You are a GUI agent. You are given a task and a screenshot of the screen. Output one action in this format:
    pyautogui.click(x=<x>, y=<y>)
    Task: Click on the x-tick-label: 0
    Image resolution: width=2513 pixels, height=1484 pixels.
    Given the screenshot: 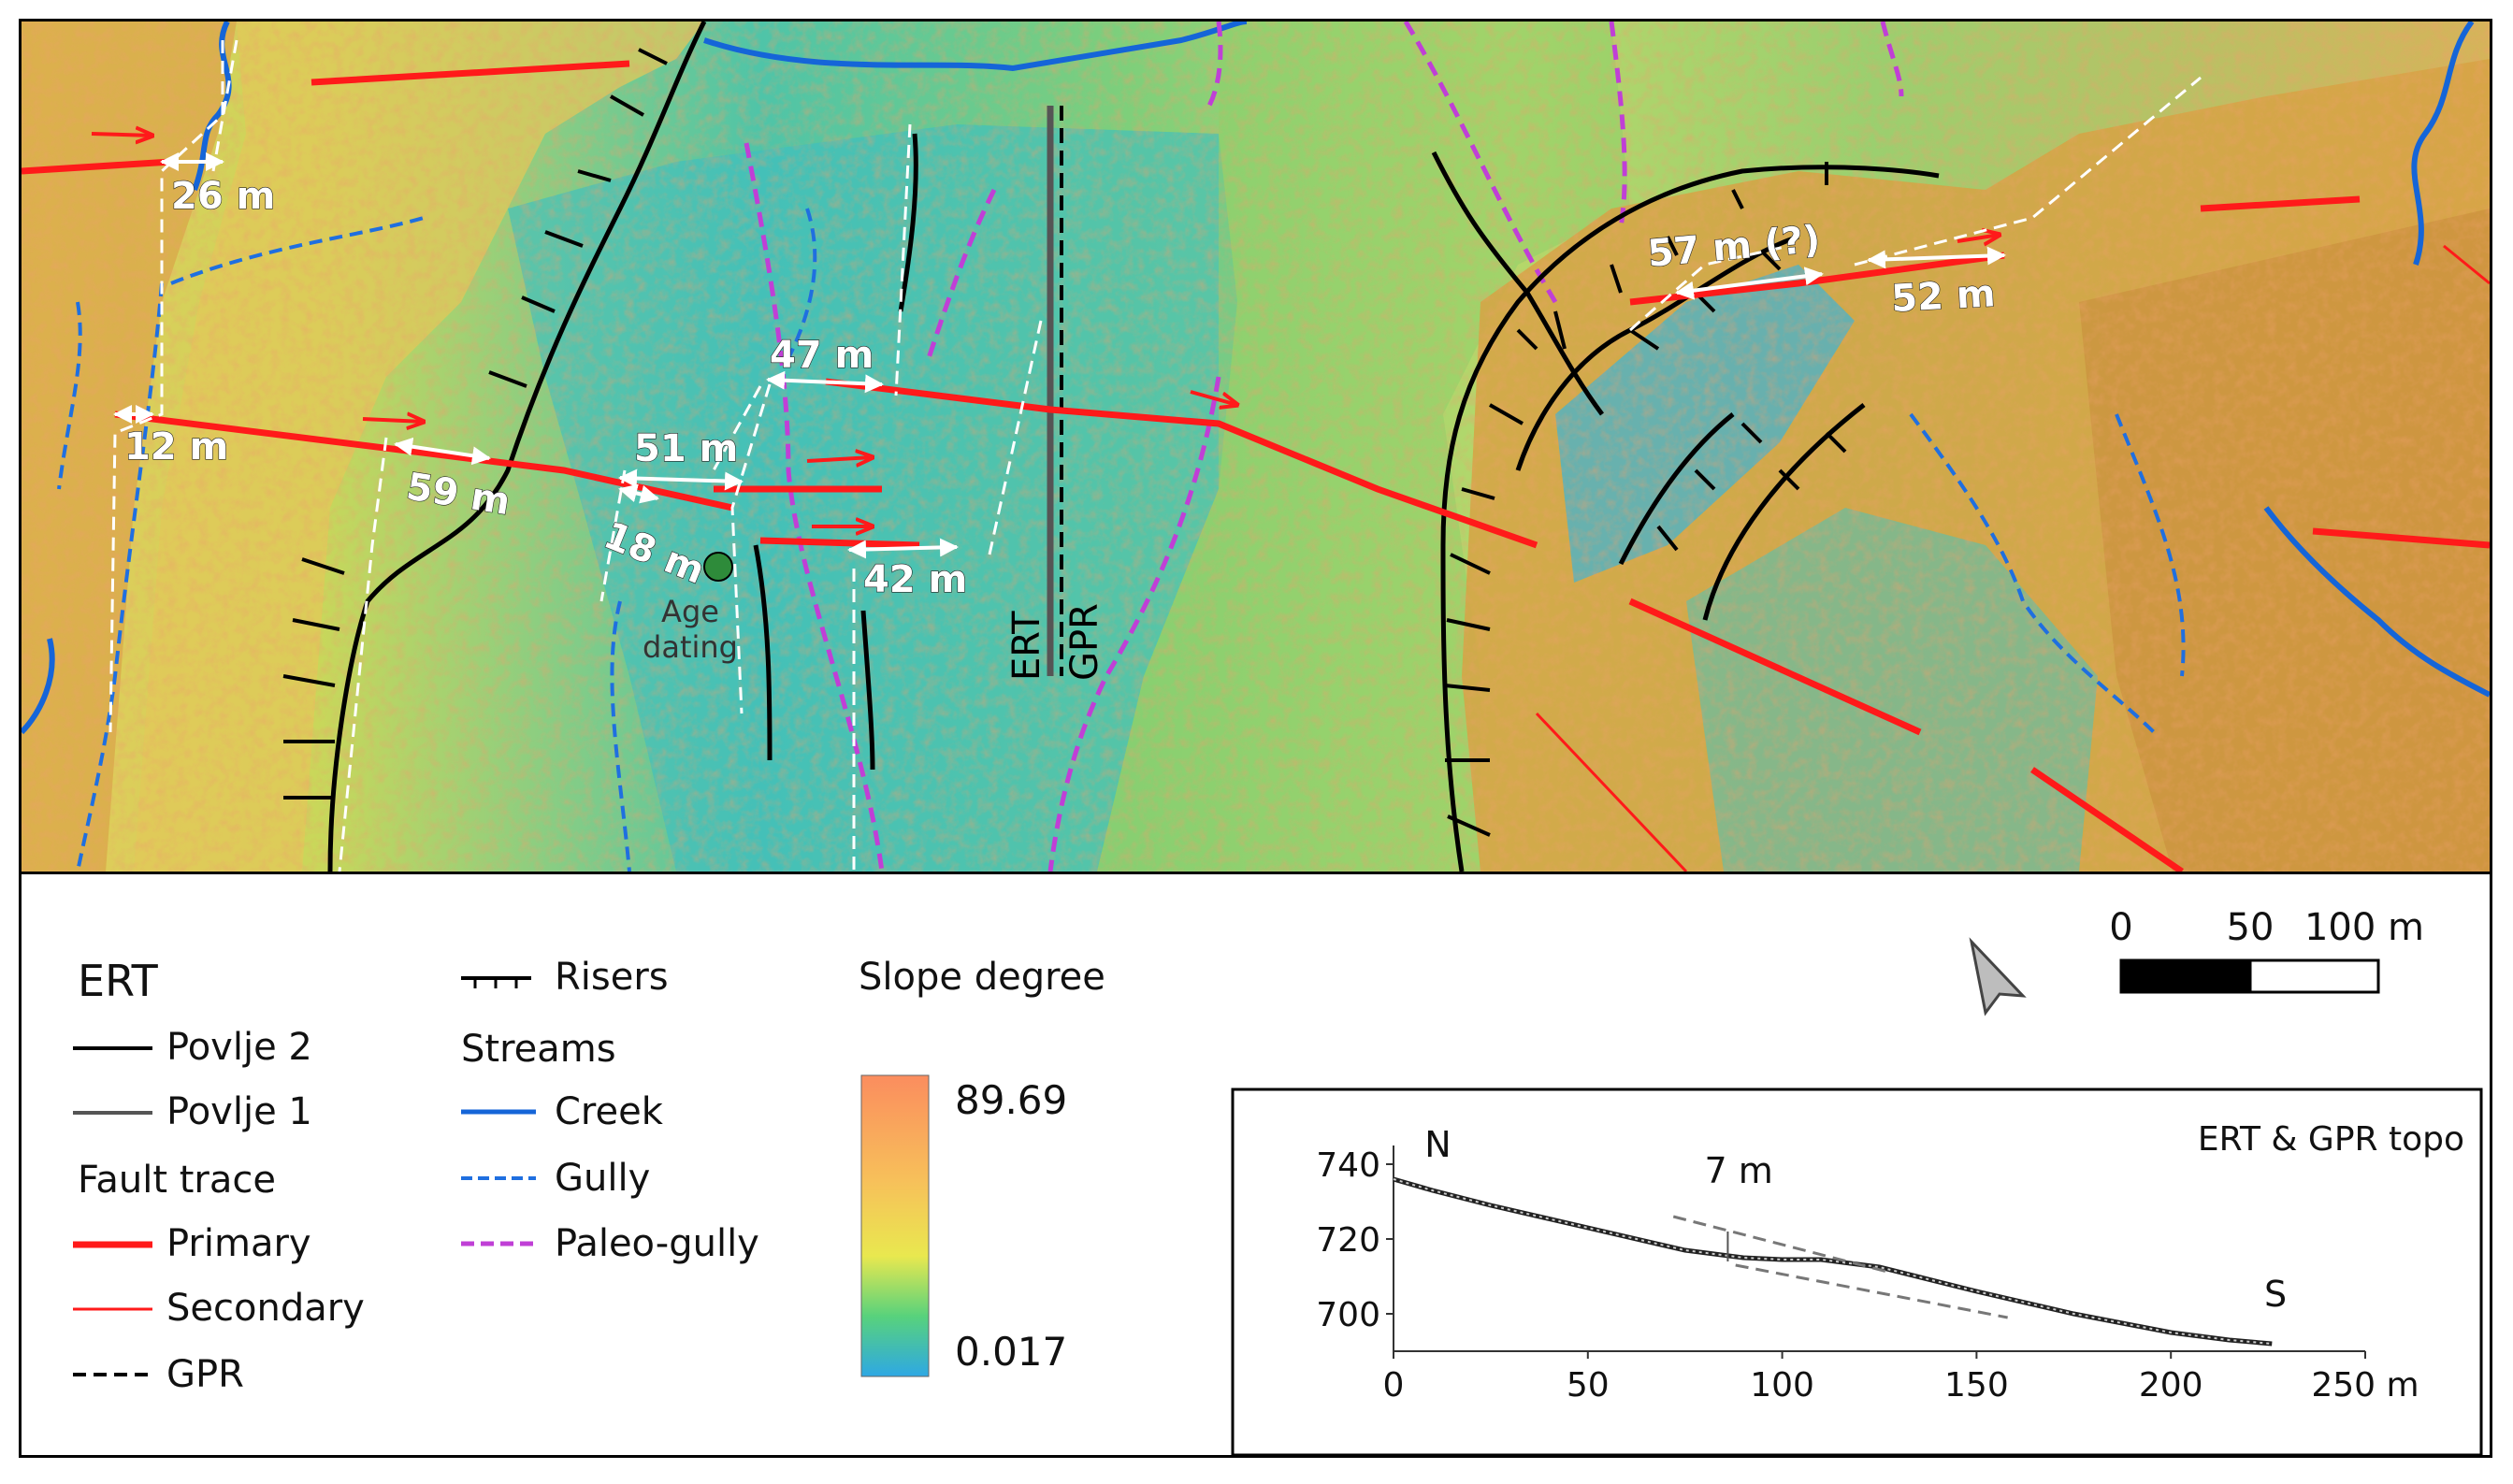 What is the action you would take?
    pyautogui.click(x=1394, y=1385)
    